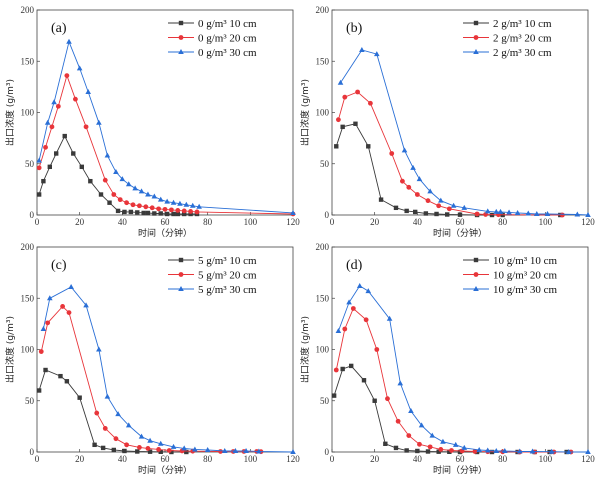 The width and height of the screenshot is (600, 483). I want to click on legend-label: 0 g/m³ 10 cm, so click(227, 24).